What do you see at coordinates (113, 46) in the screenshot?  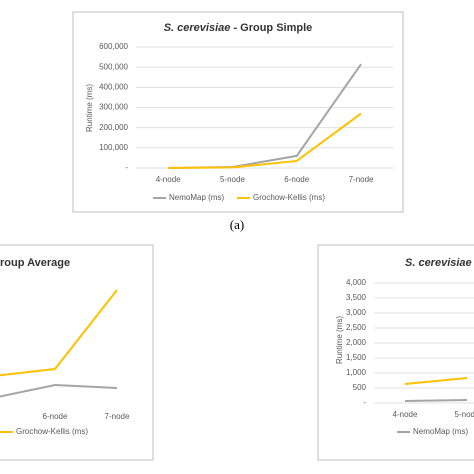 I see `y-tick-label: 600,000` at bounding box center [113, 46].